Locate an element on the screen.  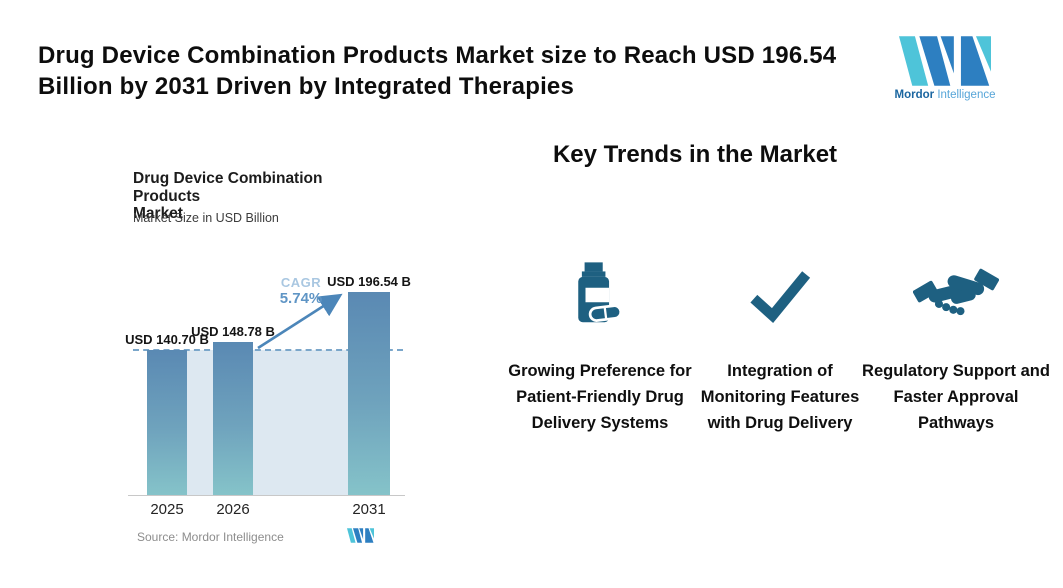
chart-title-line2: Market is located at coordinates (158, 213).